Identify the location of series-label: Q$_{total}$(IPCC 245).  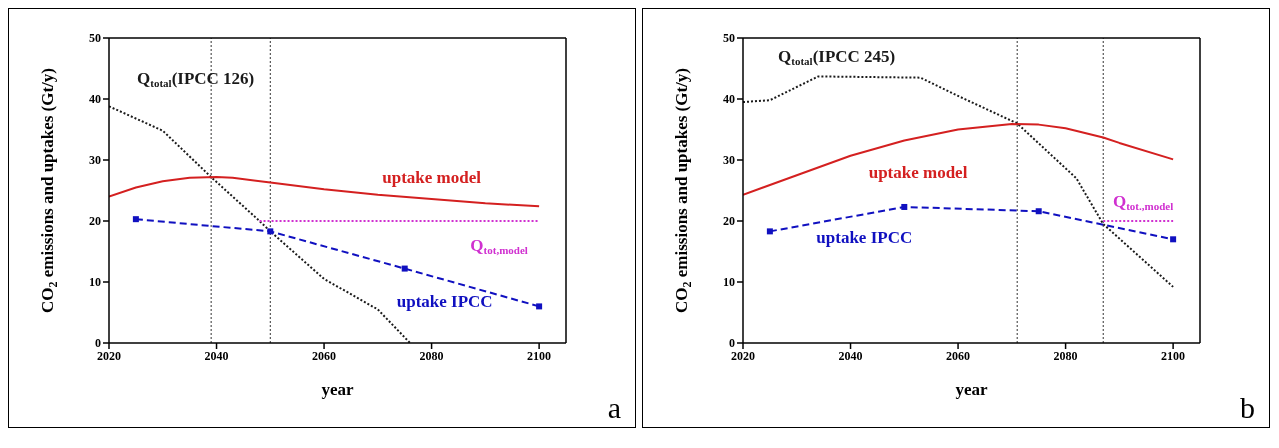
(837, 57).